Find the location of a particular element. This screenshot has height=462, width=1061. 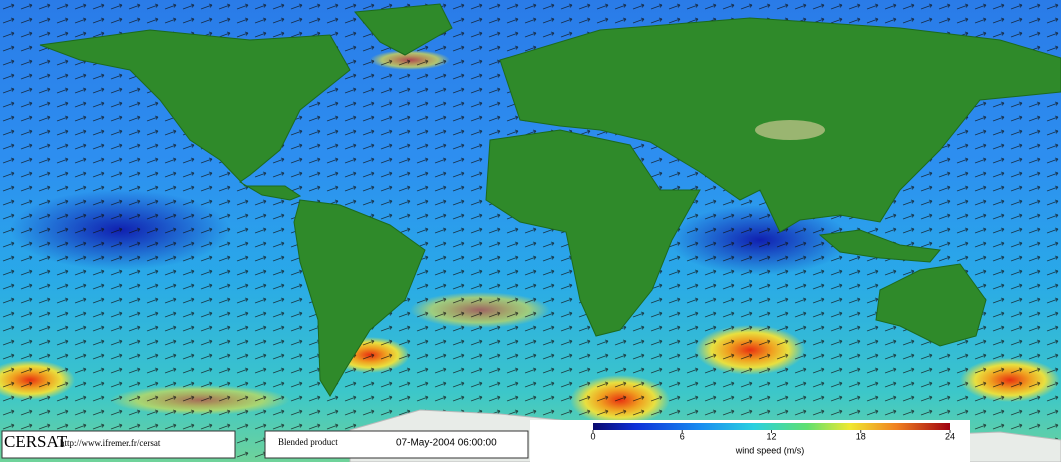

logo: CERSAT is located at coordinates (36, 441).